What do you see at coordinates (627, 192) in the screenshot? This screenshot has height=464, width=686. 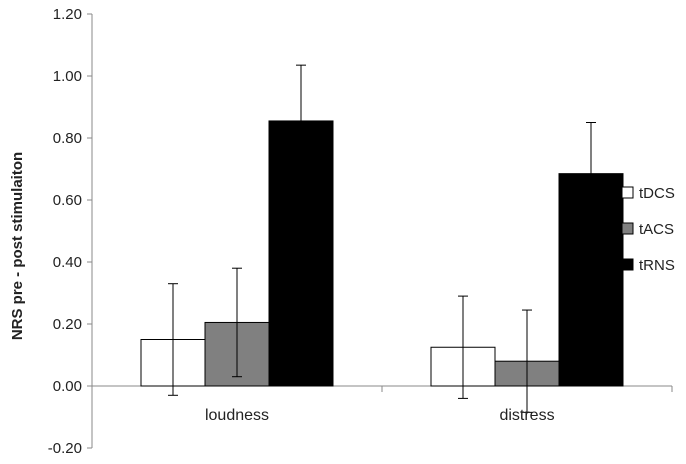 I see `legend-swatch-tdcs` at bounding box center [627, 192].